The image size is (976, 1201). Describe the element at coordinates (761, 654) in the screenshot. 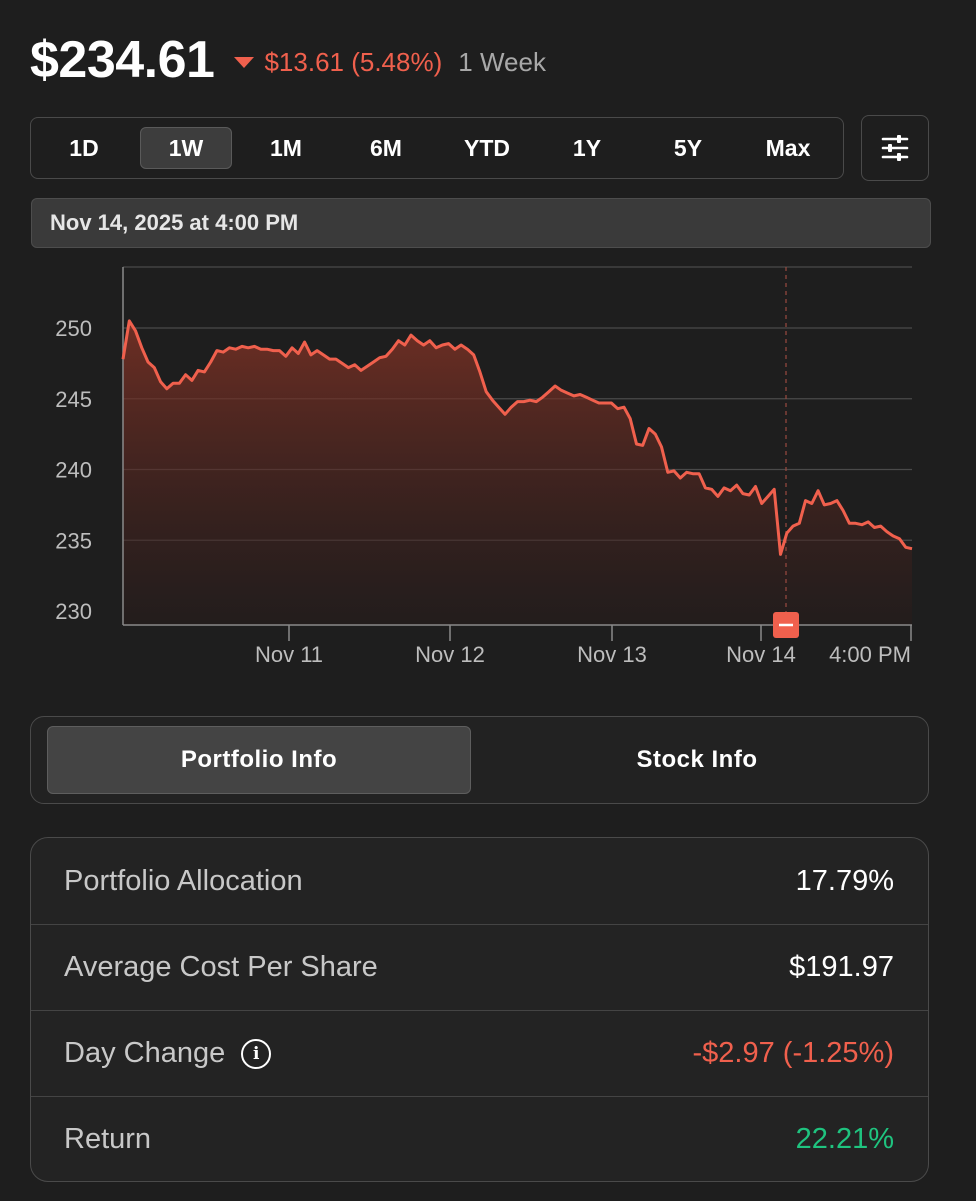

I see `x-tick-label: Nov 14` at that location.